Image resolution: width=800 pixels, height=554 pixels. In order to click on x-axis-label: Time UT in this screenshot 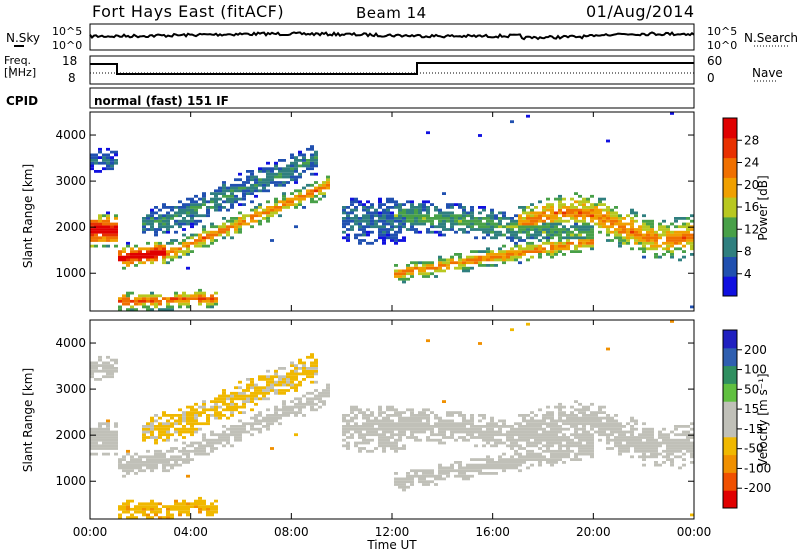, I will do `click(391, 545)`.